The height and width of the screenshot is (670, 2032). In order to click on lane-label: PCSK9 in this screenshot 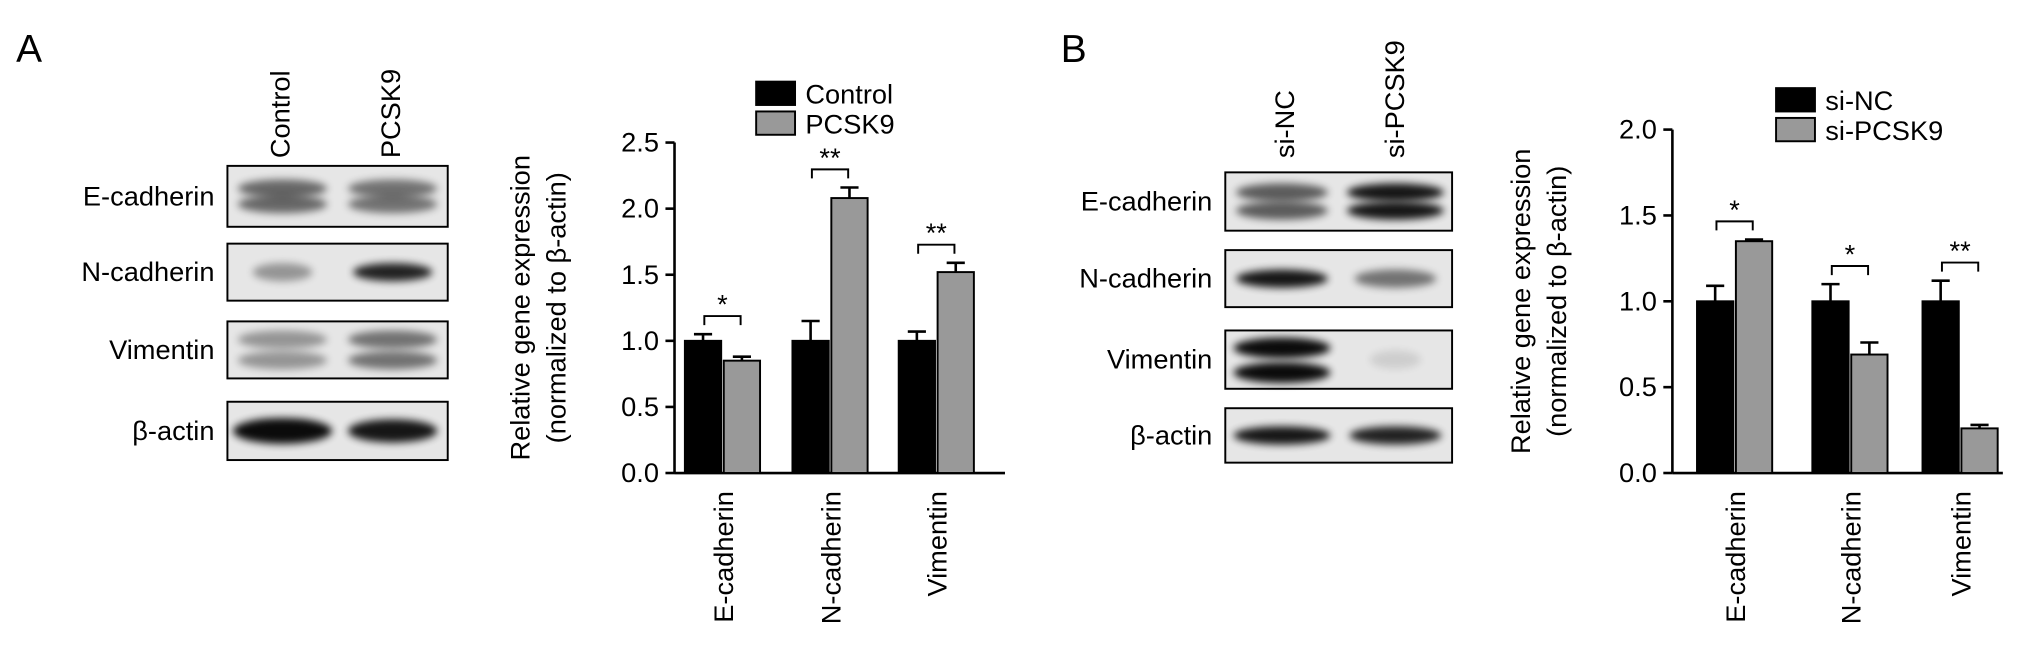, I will do `click(390, 113)`.